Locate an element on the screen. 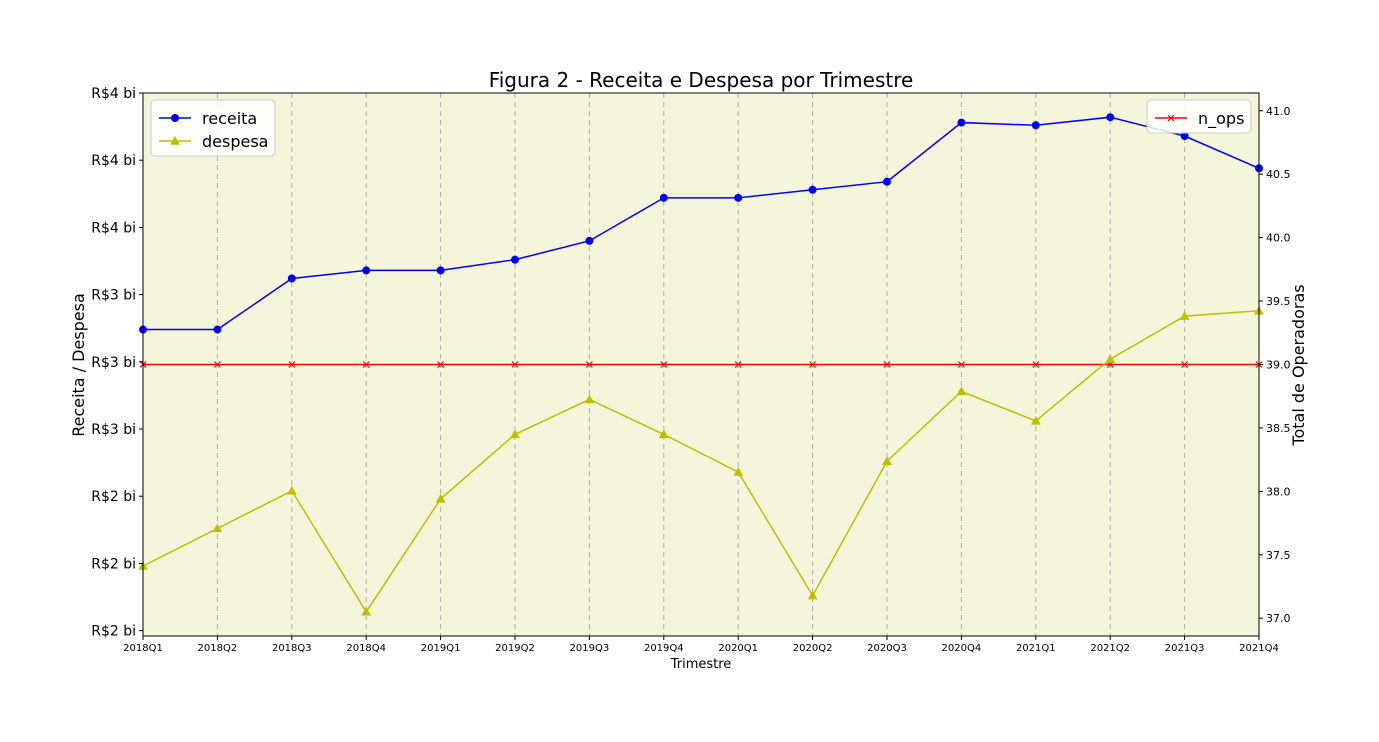 The image size is (1379, 742). y2-tick-label: 37.0 is located at coordinates (1278, 618).